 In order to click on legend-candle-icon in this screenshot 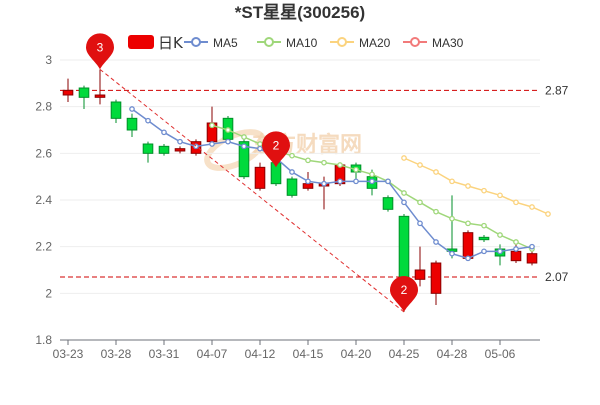, I will do `click(141, 42)`.